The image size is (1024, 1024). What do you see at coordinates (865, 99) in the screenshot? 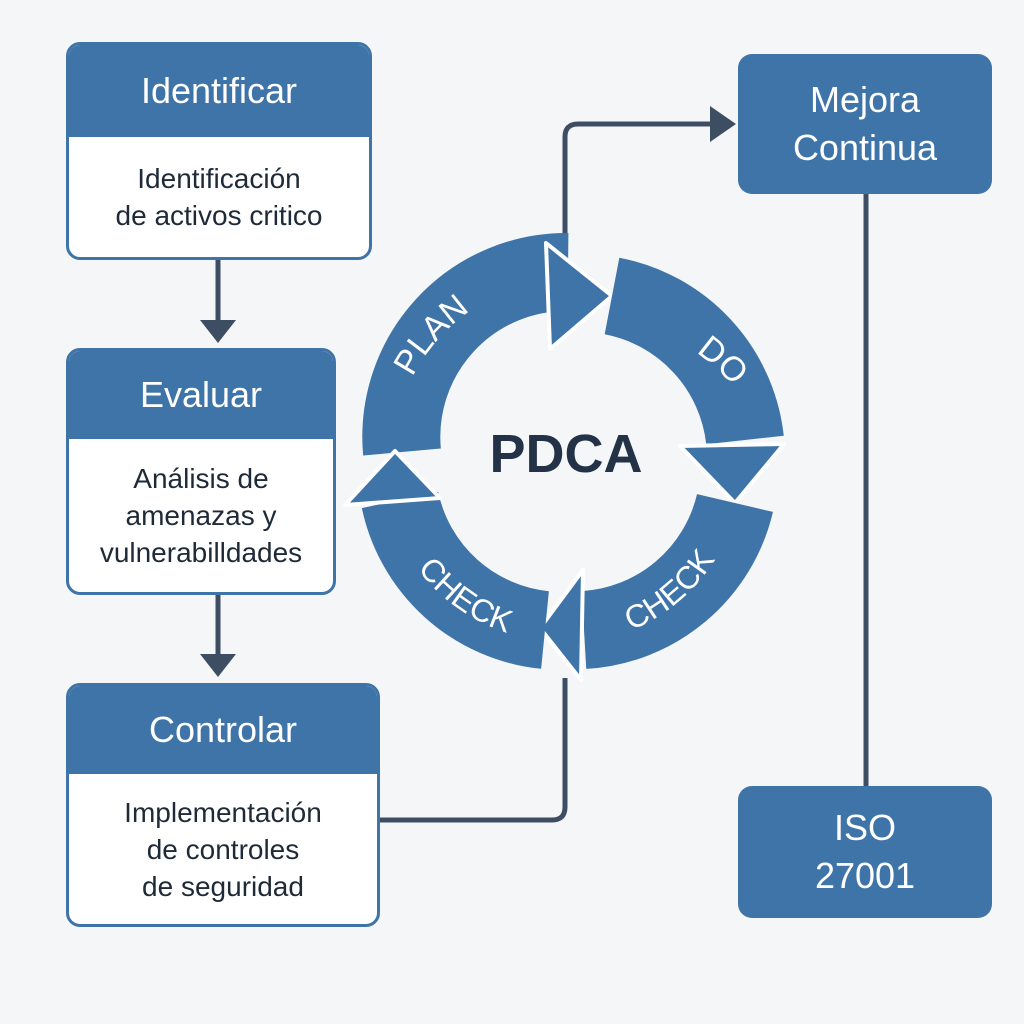
I see `mejora-line-1: Mejora` at bounding box center [865, 99].